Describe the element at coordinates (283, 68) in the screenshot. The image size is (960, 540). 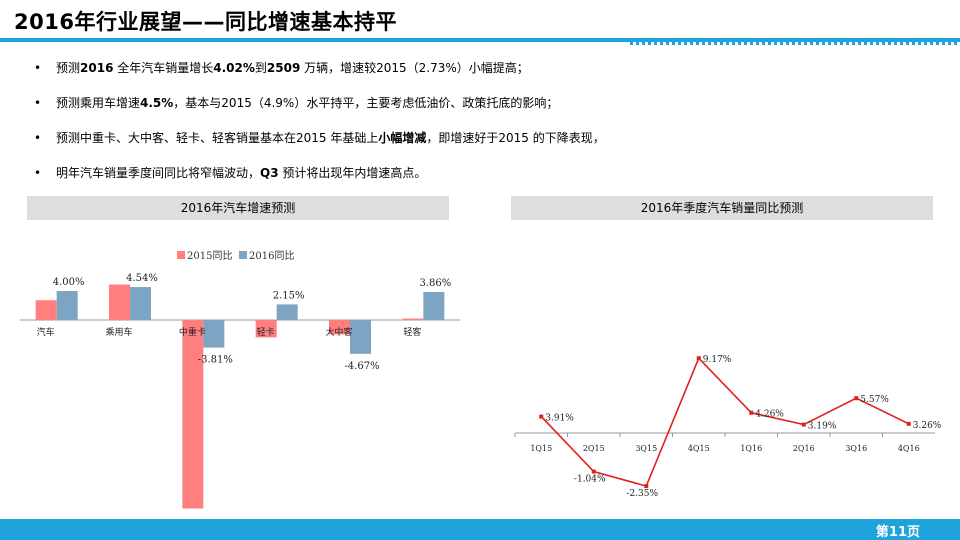
I see `bullet-text-bold: 2509` at that location.